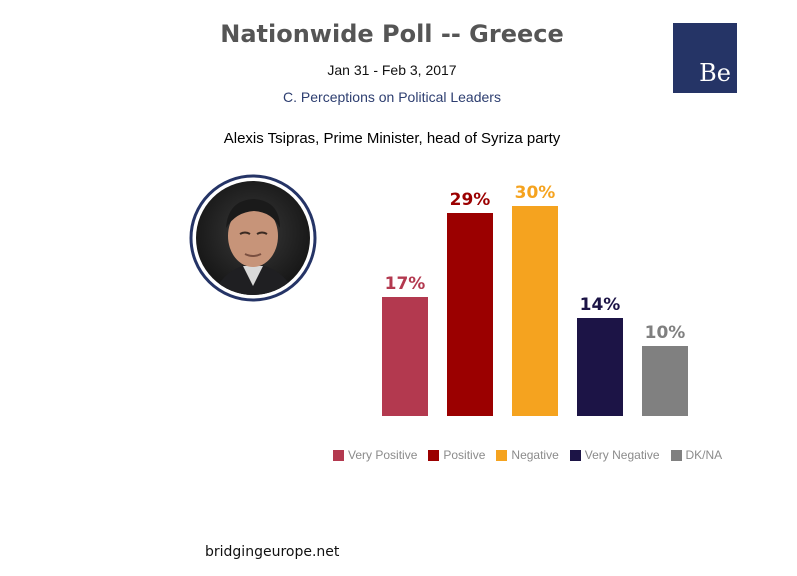 This screenshot has height=576, width=797. I want to click on page-title: Nationwide Poll -- Greece, so click(392, 34).